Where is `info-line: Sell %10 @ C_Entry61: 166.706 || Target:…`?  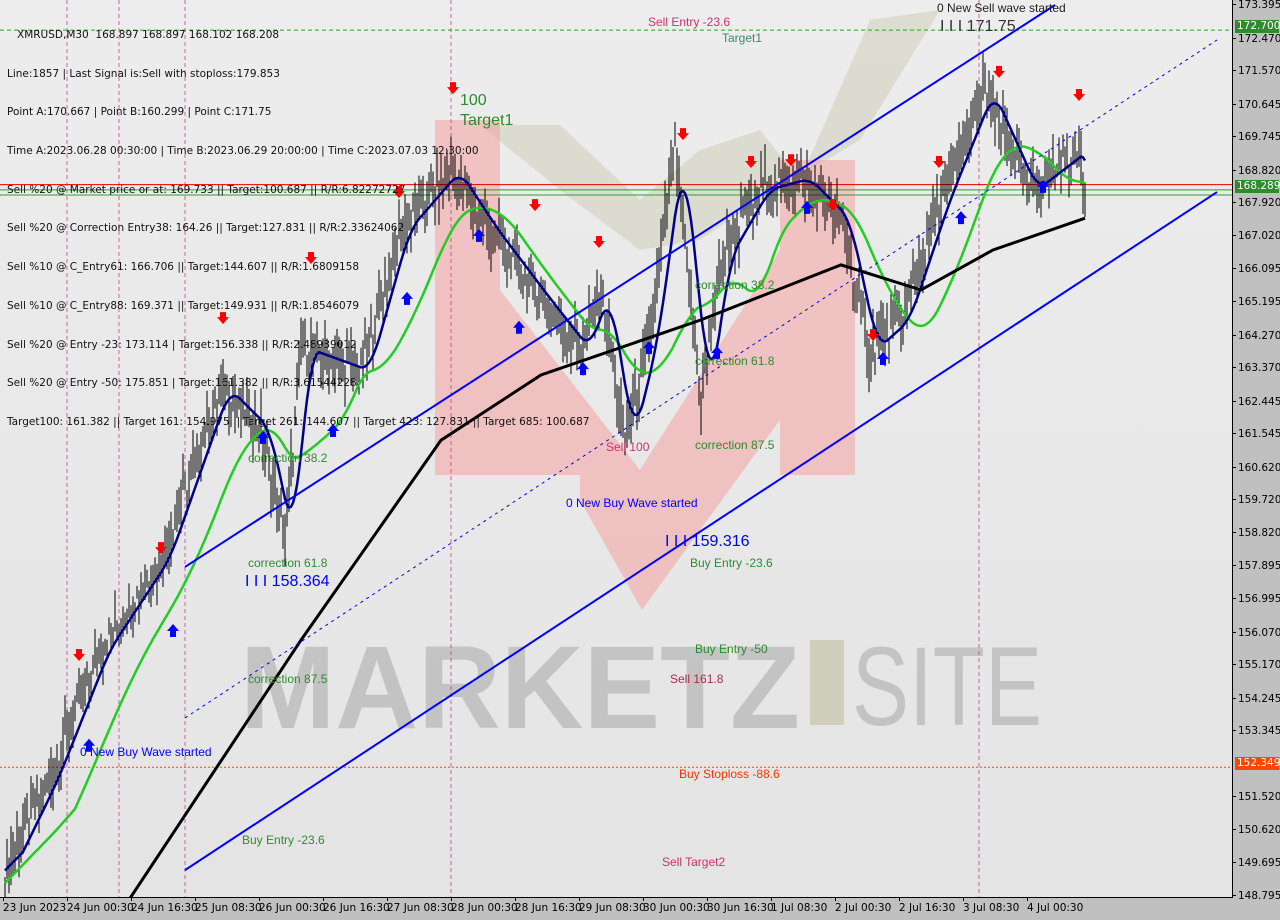
info-line: Sell %10 @ C_Entry61: 166.706 || Target:… is located at coordinates (183, 267).